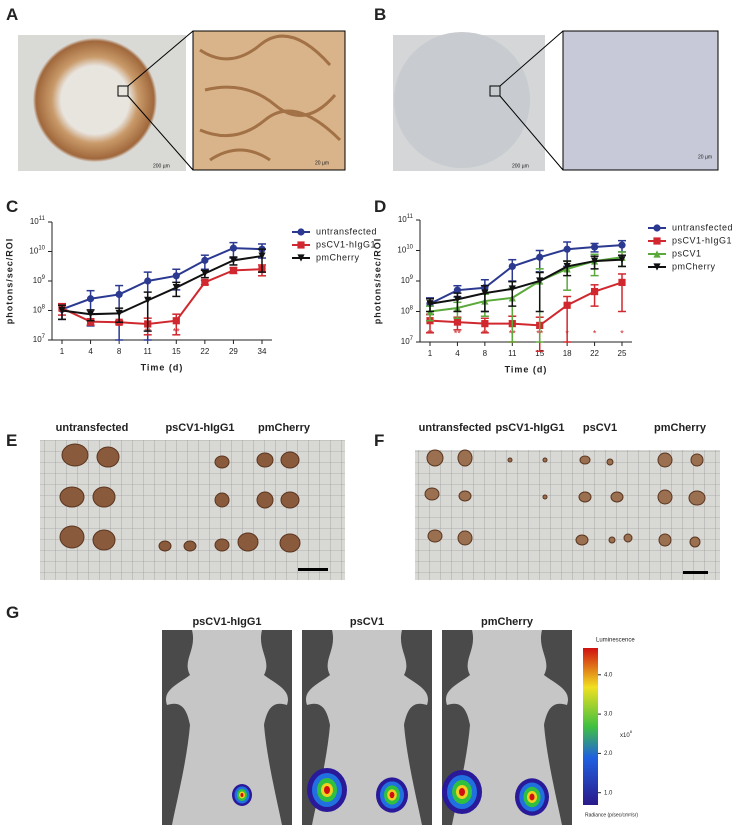  Describe the element at coordinates (380, 727) in the screenshot. I see `panel-g-images` at that location.